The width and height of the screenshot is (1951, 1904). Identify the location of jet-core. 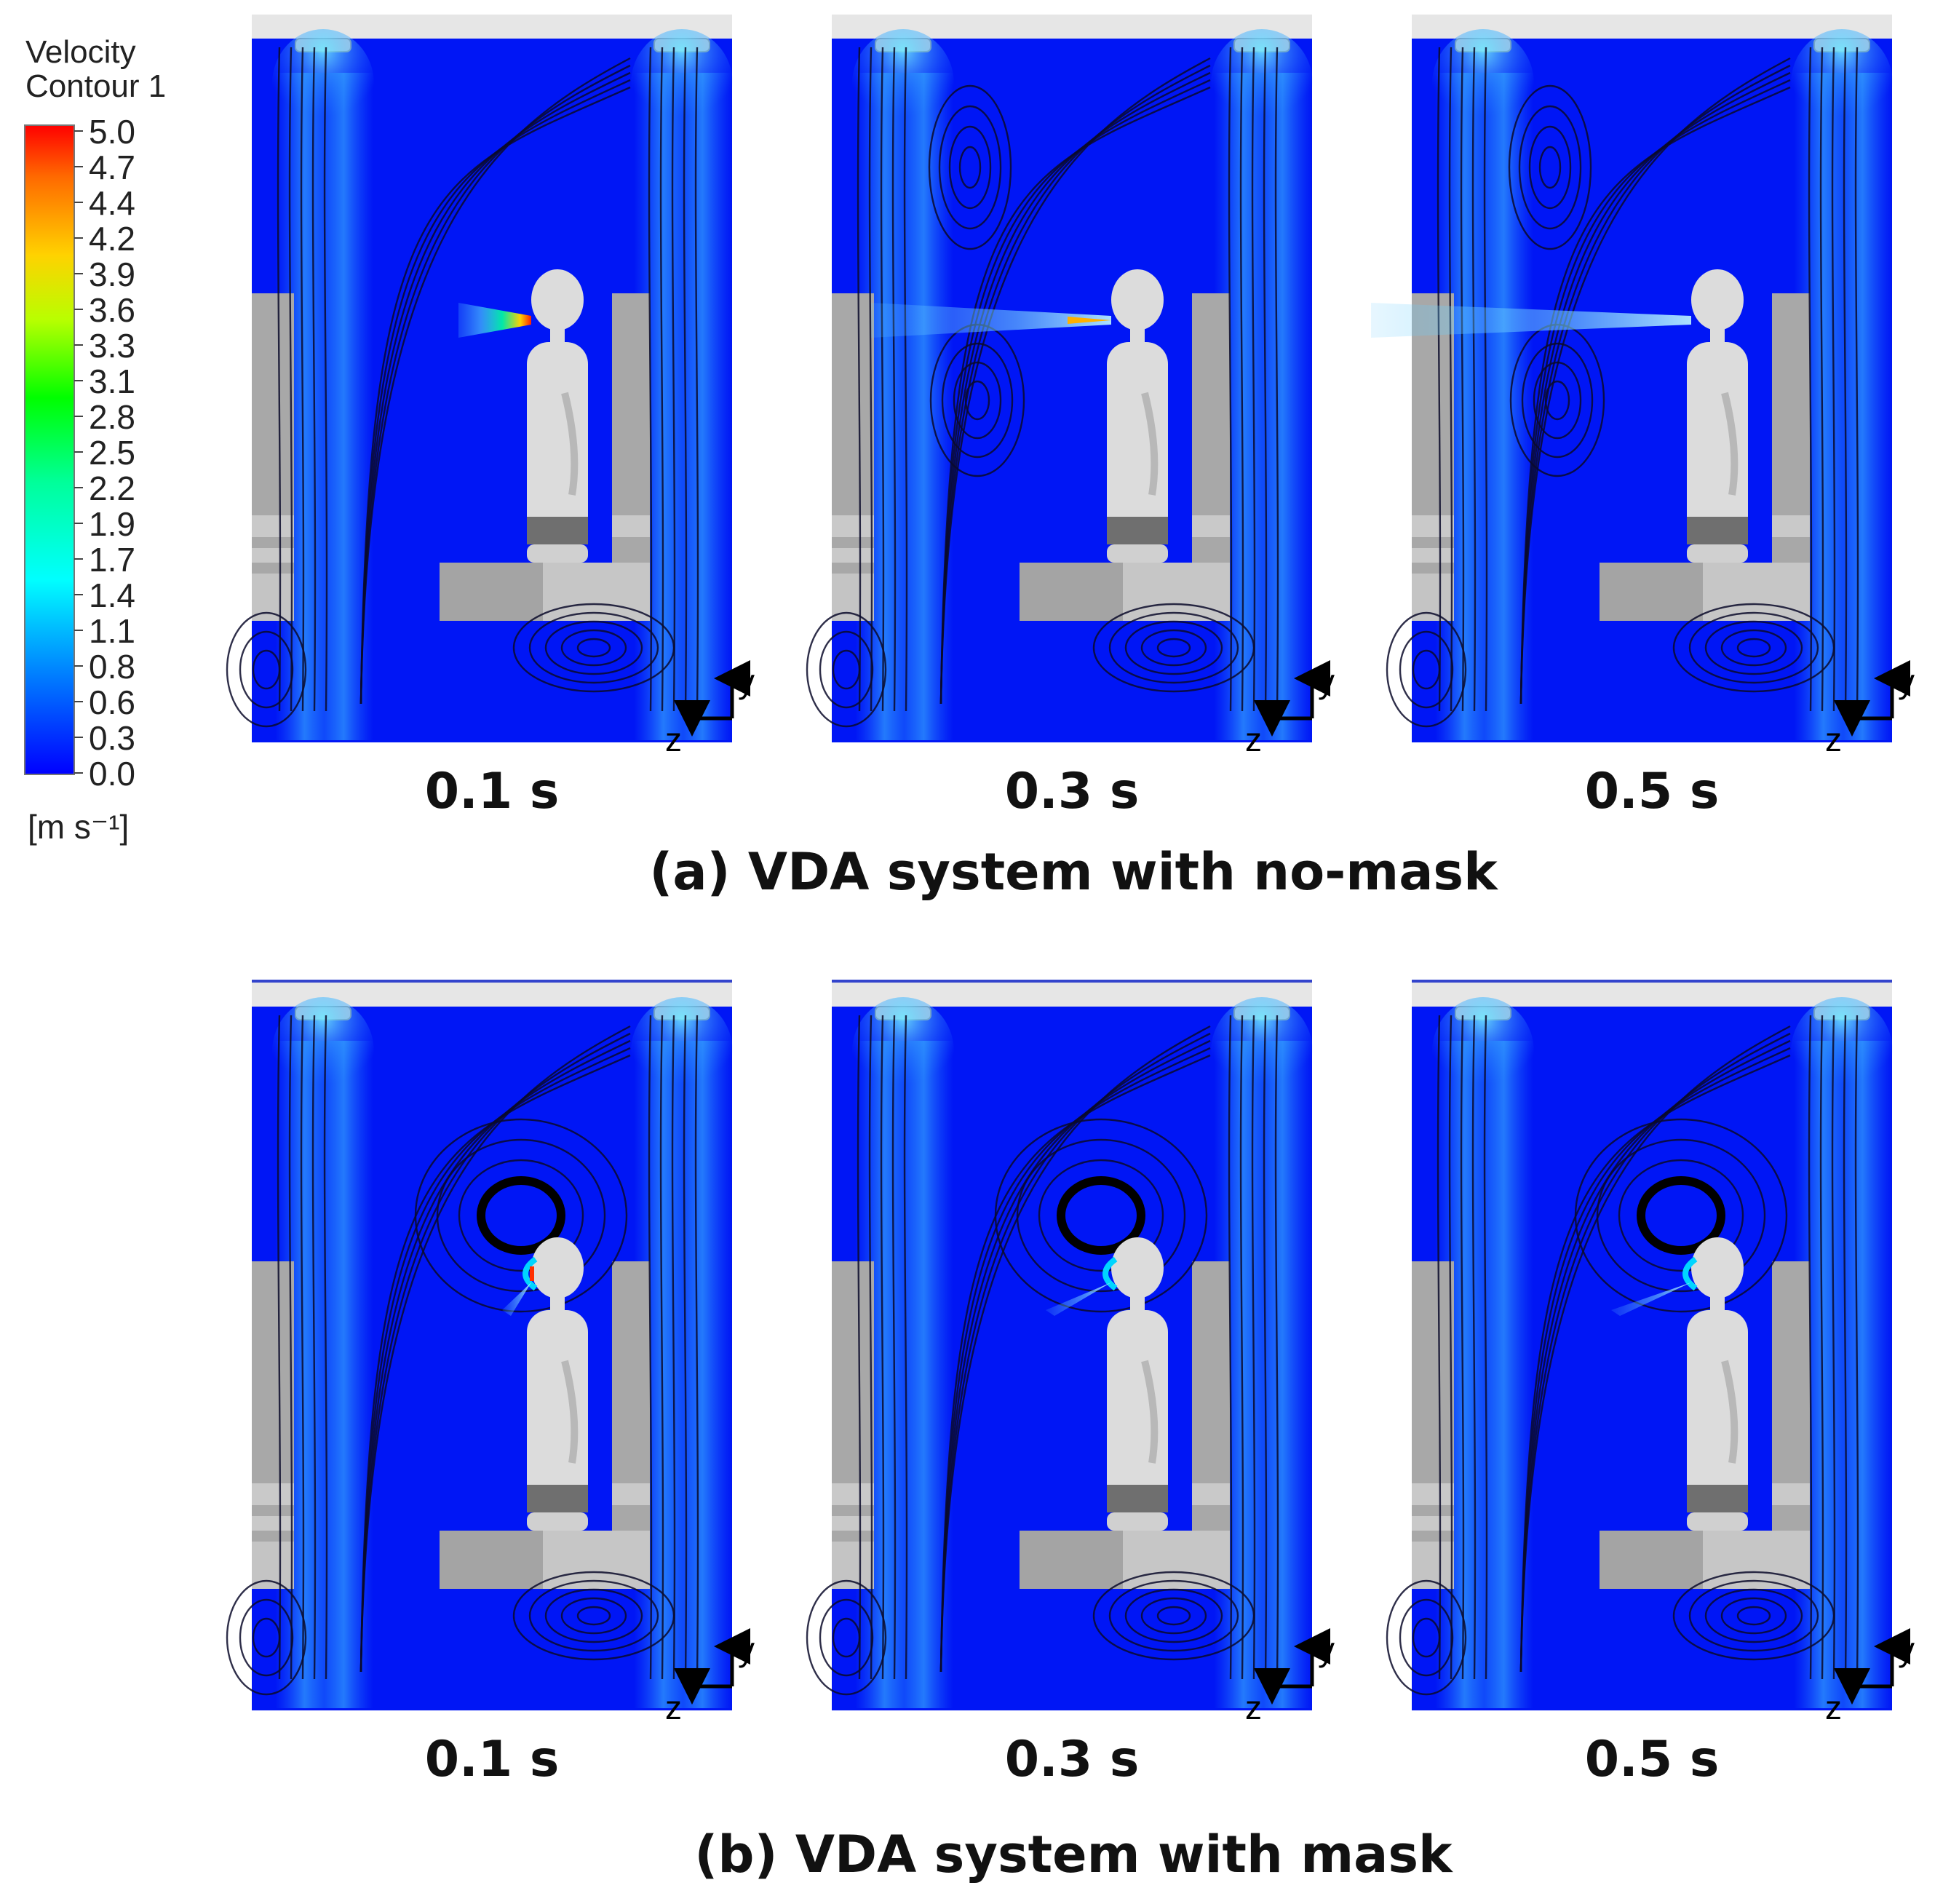
(1089, 320).